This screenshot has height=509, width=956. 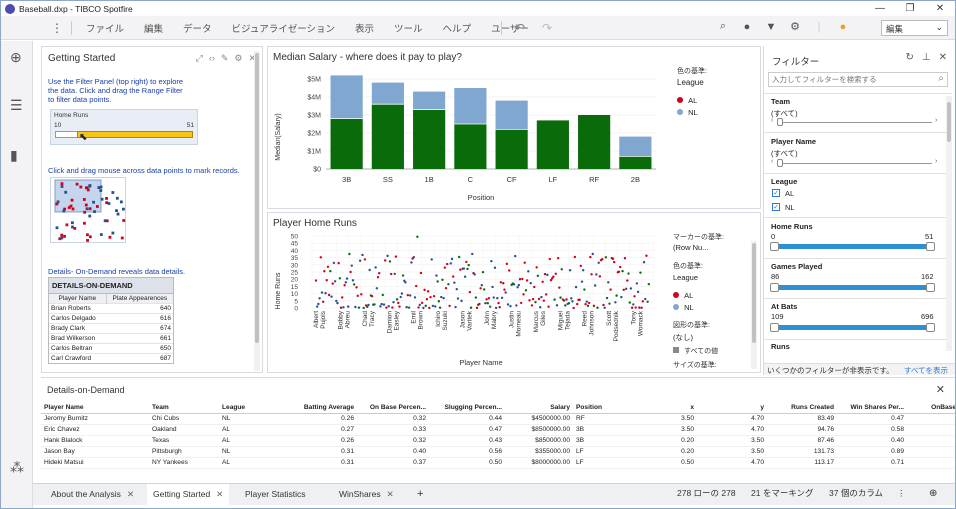 What do you see at coordinates (774, 287) in the screenshot?
I see `games-min-knob` at bounding box center [774, 287].